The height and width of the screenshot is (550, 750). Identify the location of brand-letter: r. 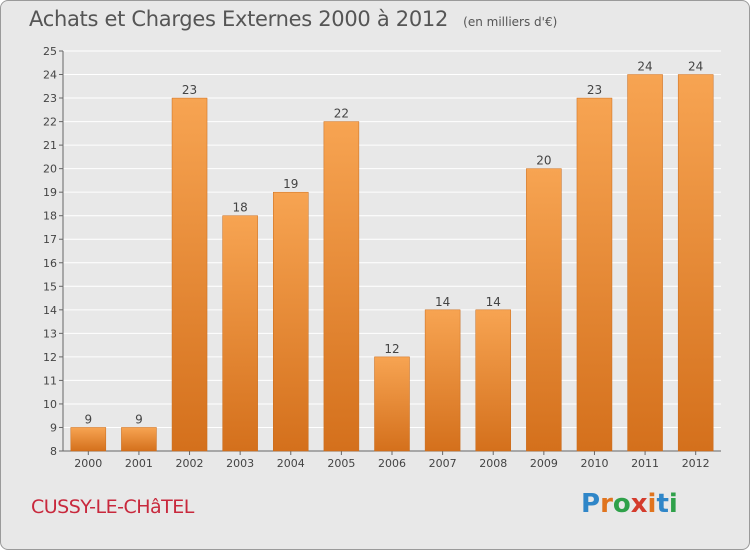
(606, 504).